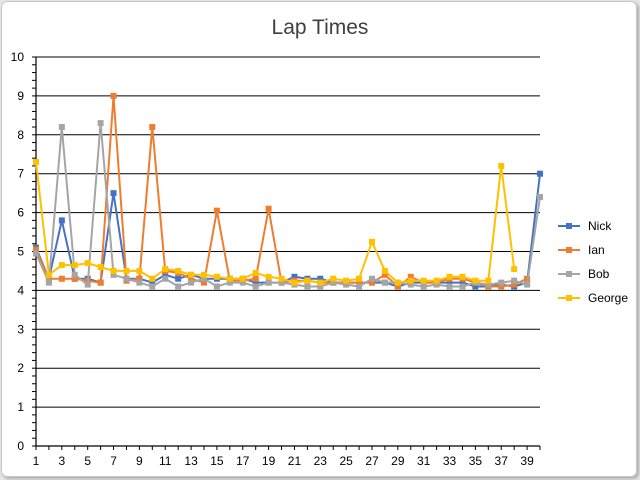 The height and width of the screenshot is (480, 640). What do you see at coordinates (346, 461) in the screenshot?
I see `x-tick-label: 25` at bounding box center [346, 461].